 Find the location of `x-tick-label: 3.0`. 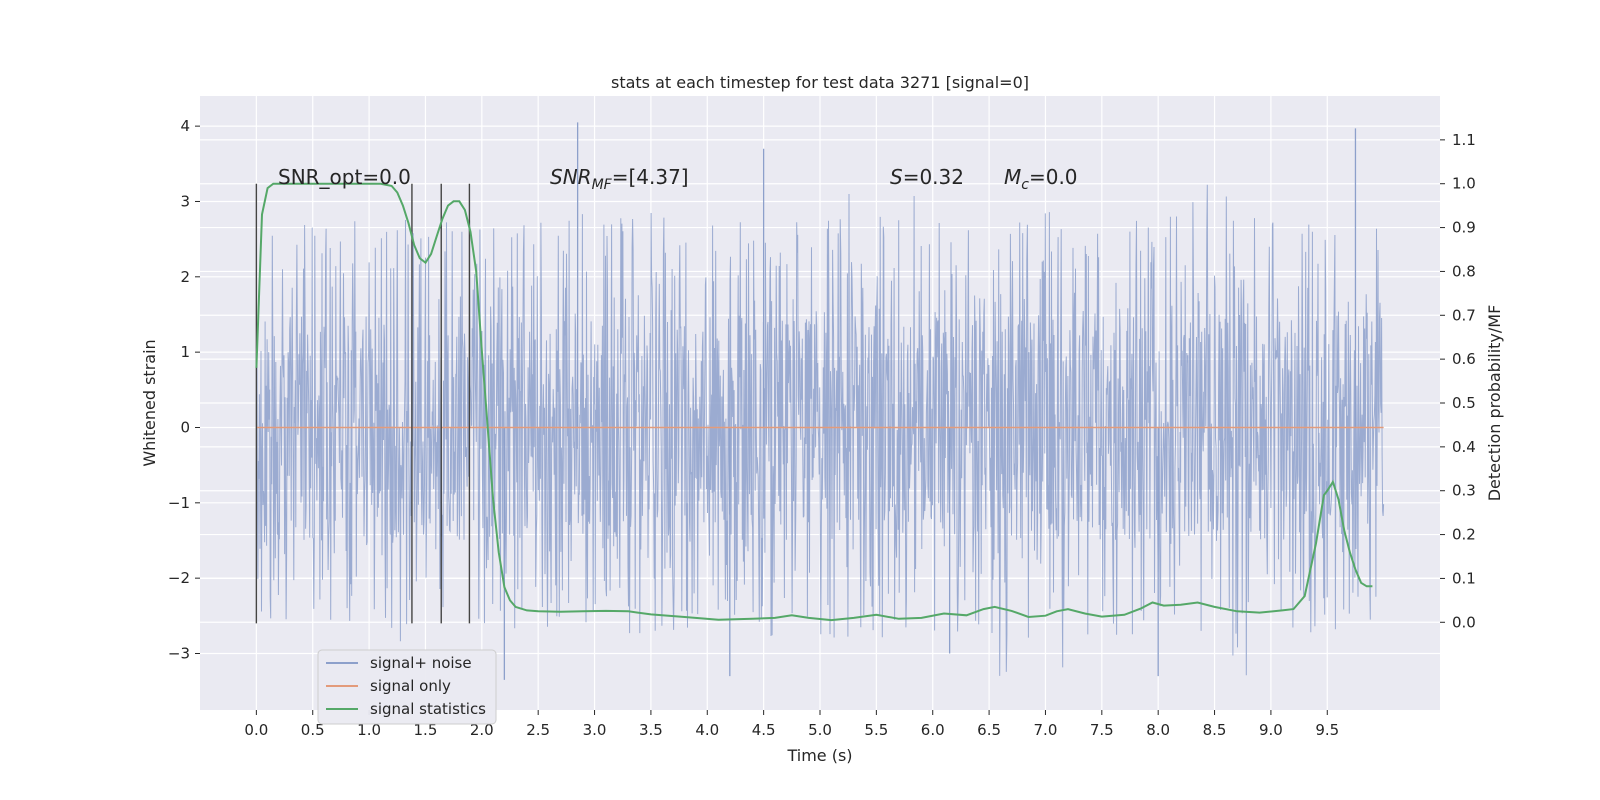

x-tick-label: 3.0 is located at coordinates (595, 730).